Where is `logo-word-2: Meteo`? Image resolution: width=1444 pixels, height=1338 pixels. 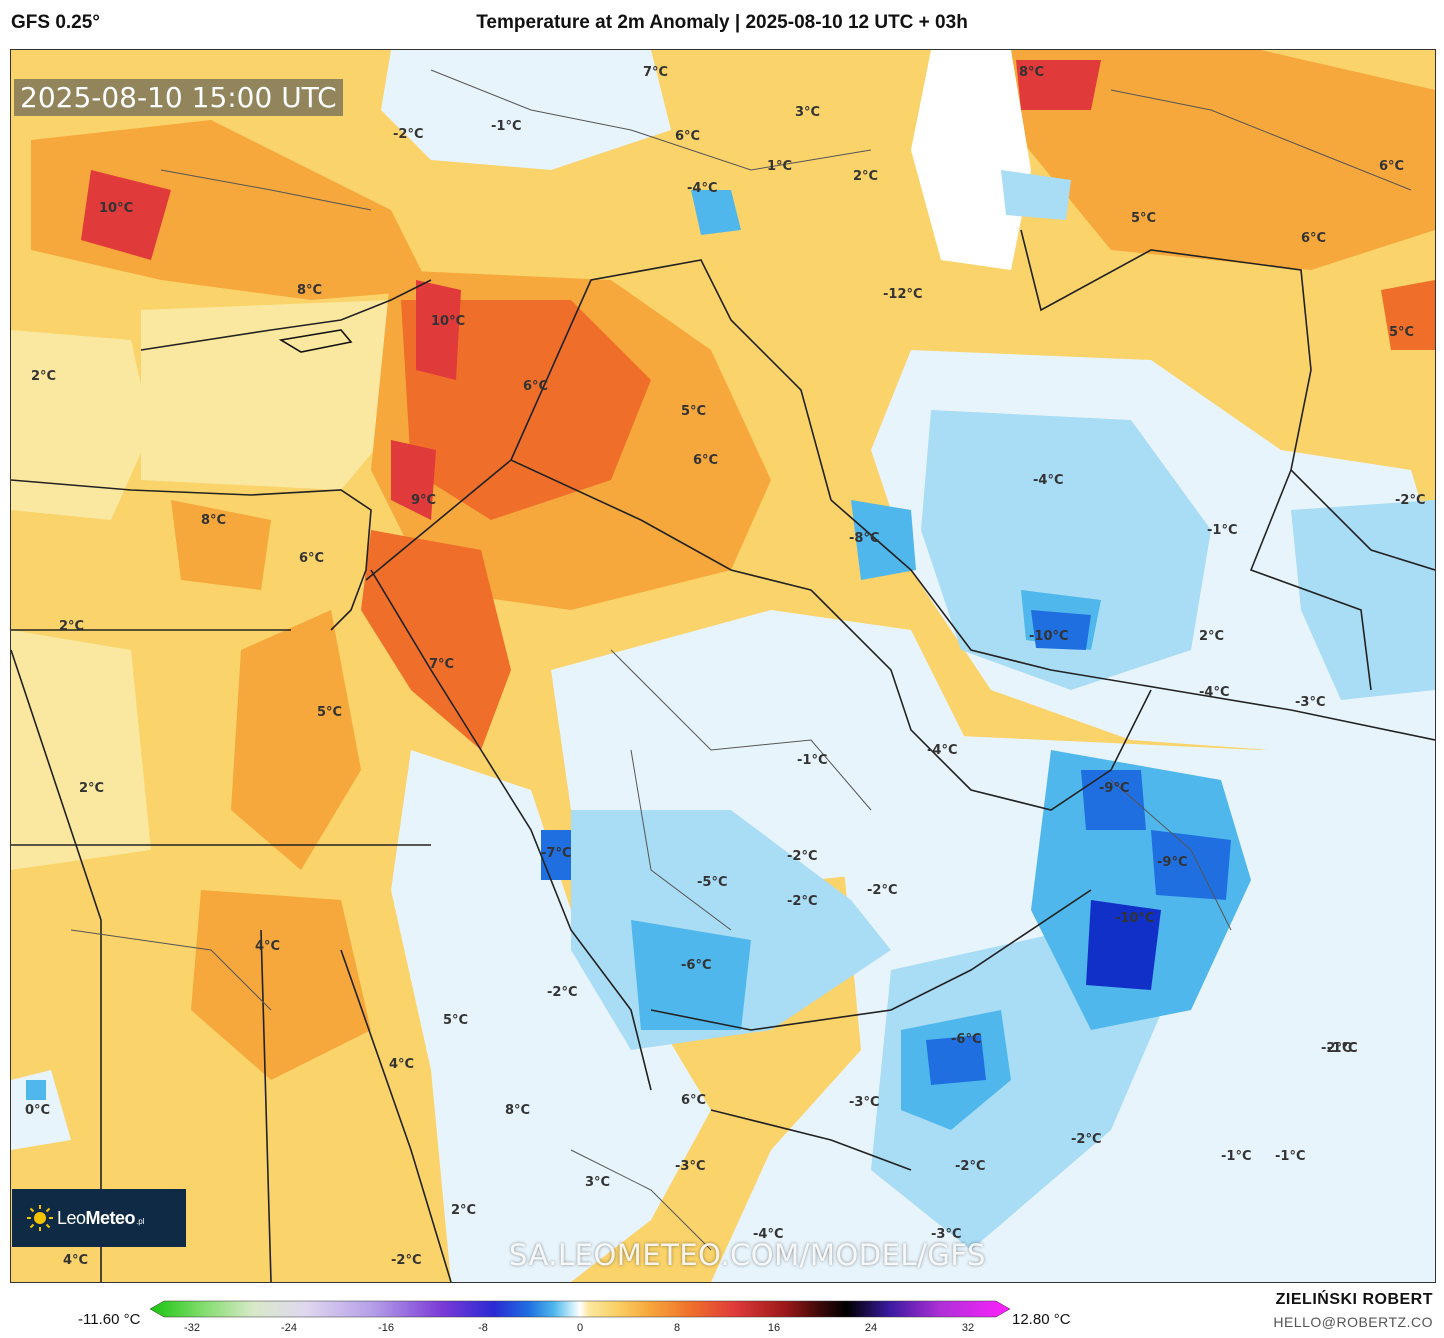
logo-word-2: Meteo is located at coordinates (110, 1217).